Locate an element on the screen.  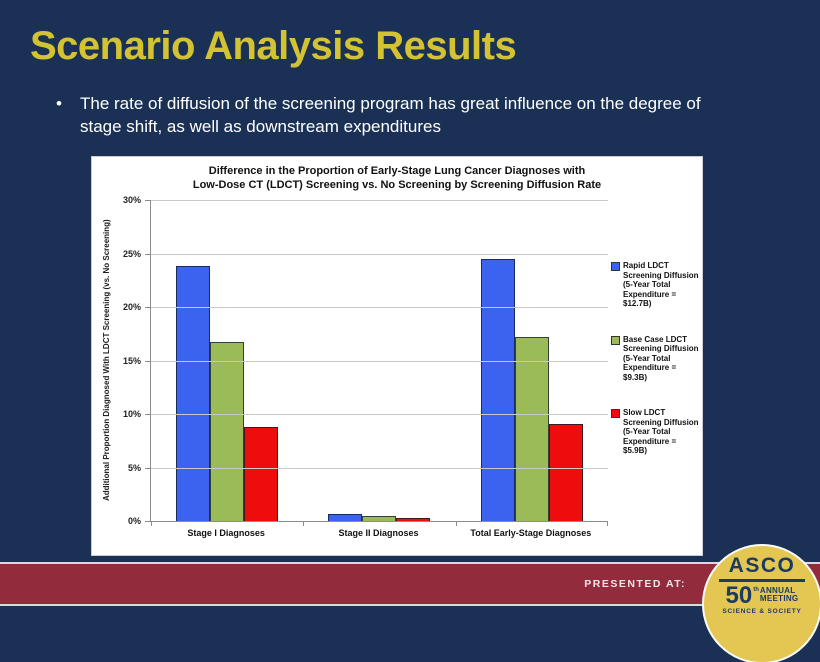
bar-series2-cat2 is located at coordinates (565, 472).